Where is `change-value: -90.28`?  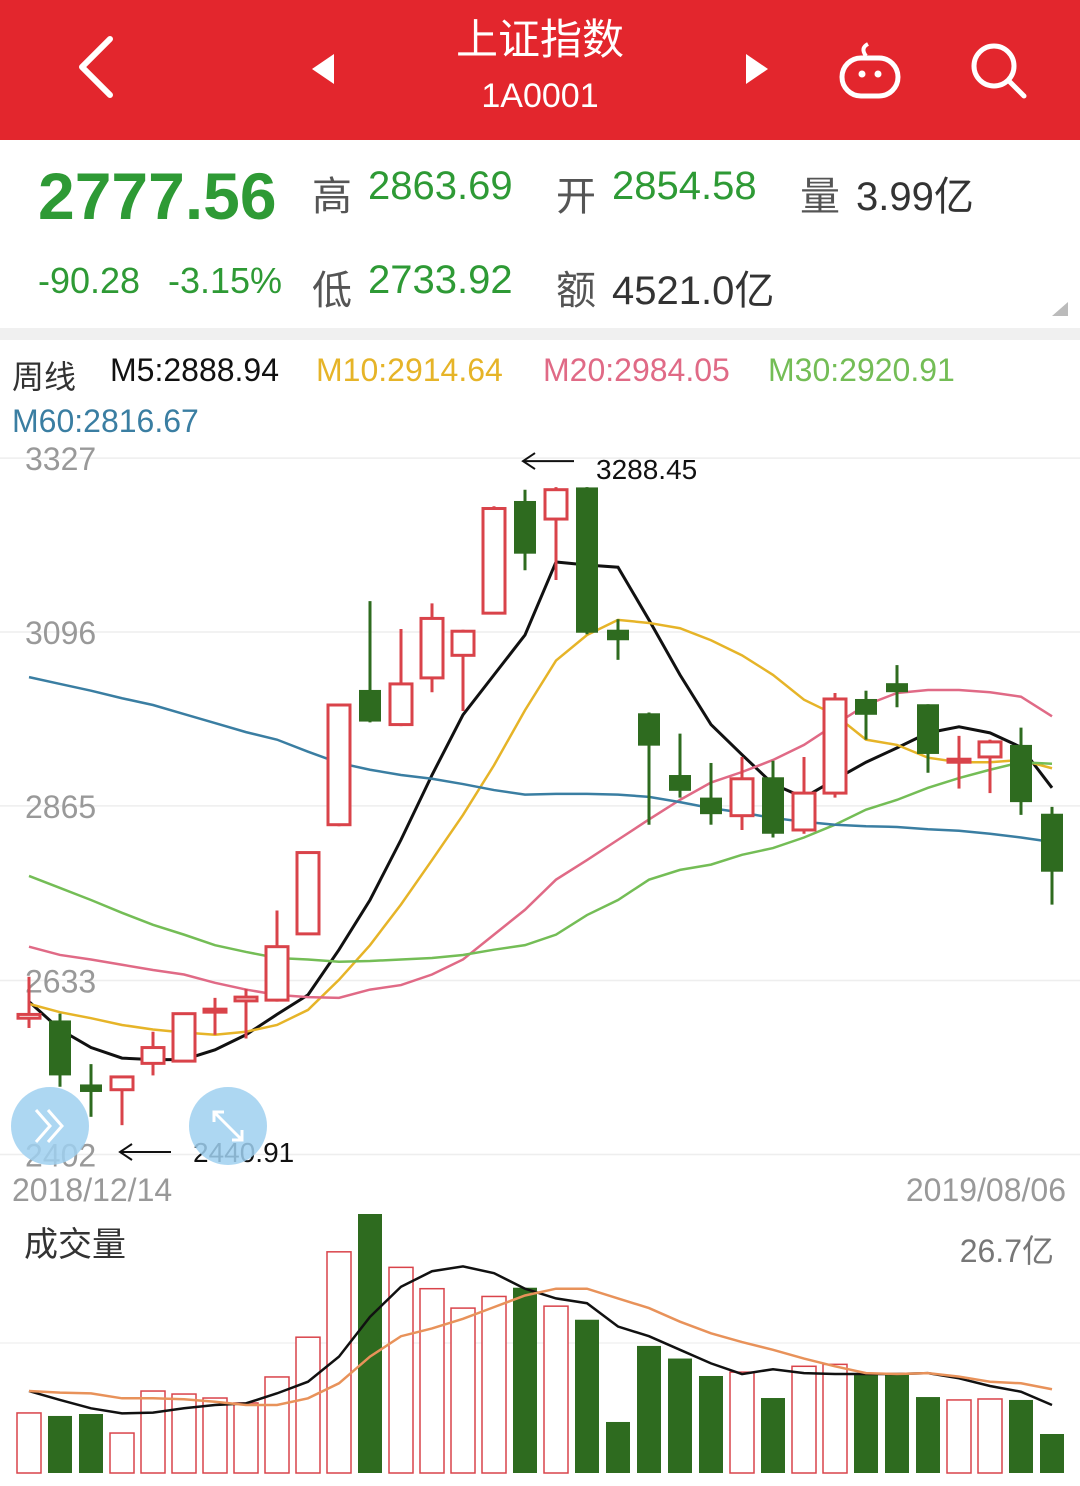 change-value: -90.28 is located at coordinates (89, 280).